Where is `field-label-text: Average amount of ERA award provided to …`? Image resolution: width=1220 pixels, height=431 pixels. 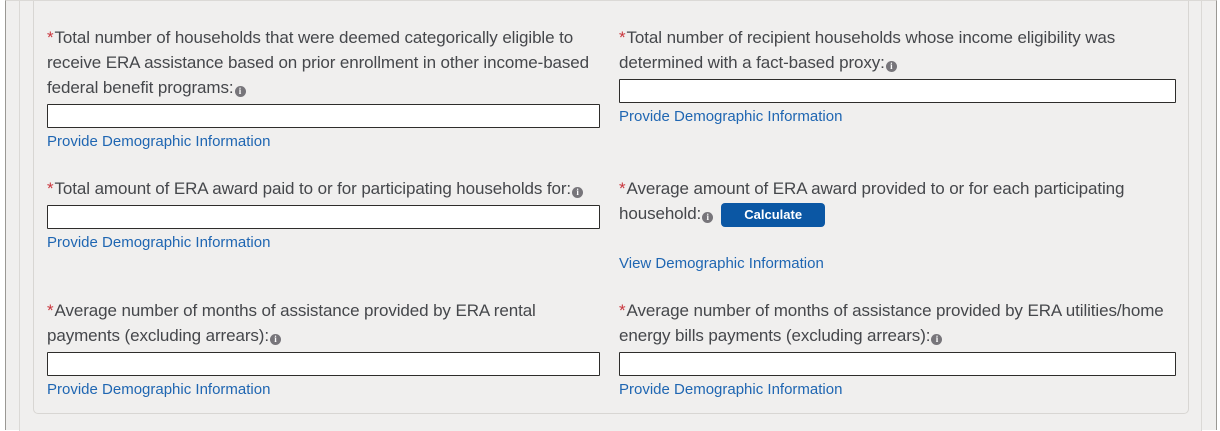
field-label-text: Average amount of ERA award provided to … is located at coordinates (872, 201).